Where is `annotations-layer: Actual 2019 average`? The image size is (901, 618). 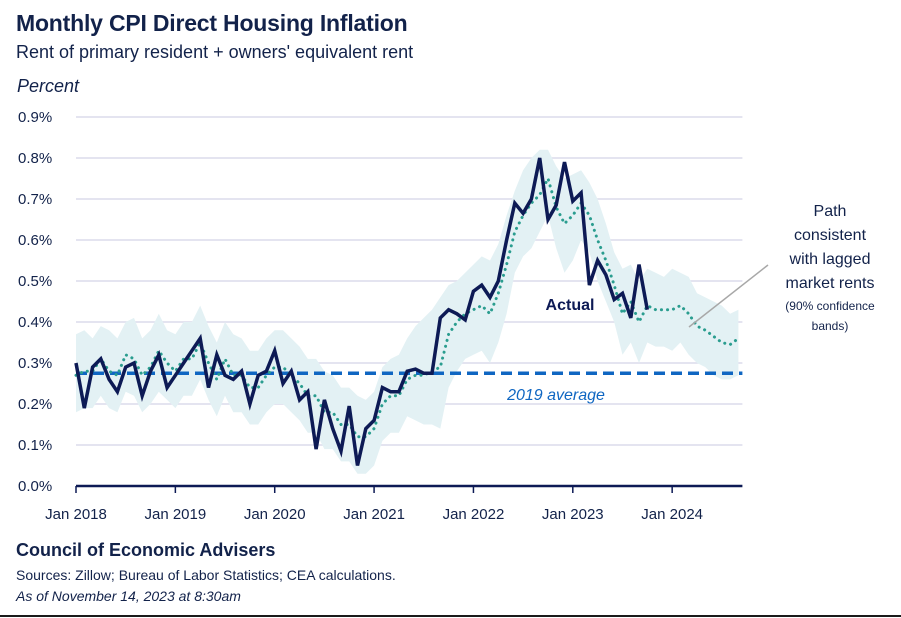 annotations-layer: Actual 2019 average is located at coordinates (637, 334).